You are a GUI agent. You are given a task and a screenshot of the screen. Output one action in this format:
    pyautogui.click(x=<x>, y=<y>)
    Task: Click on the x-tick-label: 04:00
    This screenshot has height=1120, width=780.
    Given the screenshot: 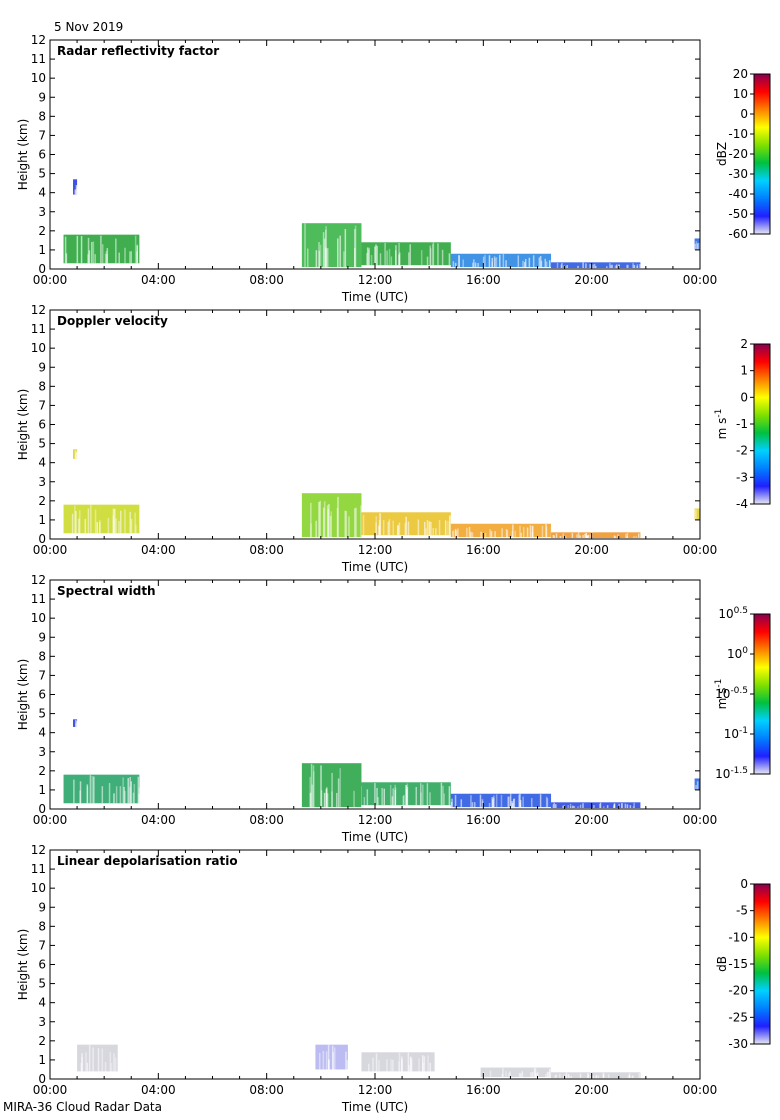 What is the action you would take?
    pyautogui.click(x=158, y=820)
    